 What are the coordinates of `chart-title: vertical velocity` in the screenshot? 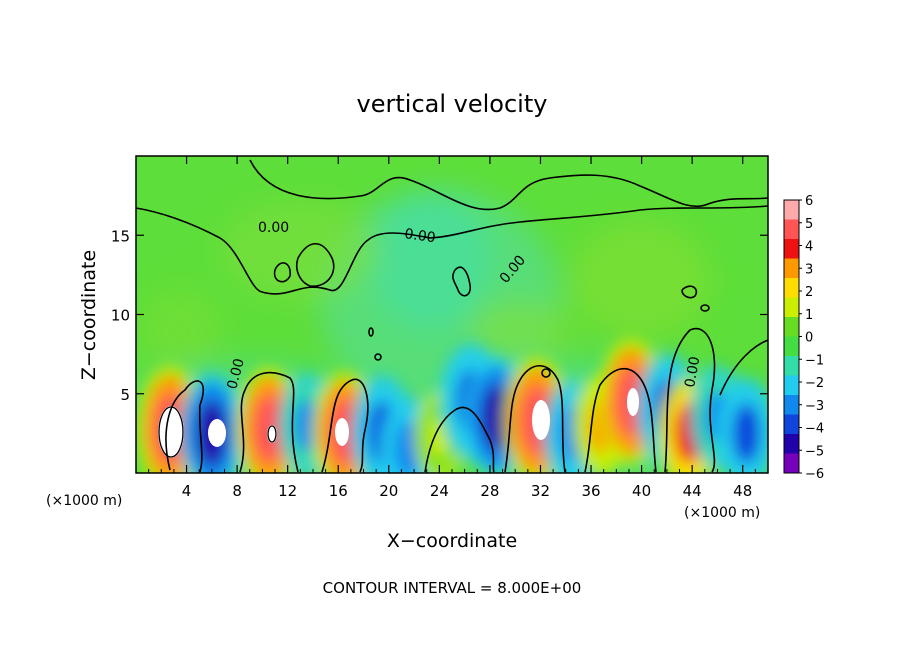 It's located at (452, 104).